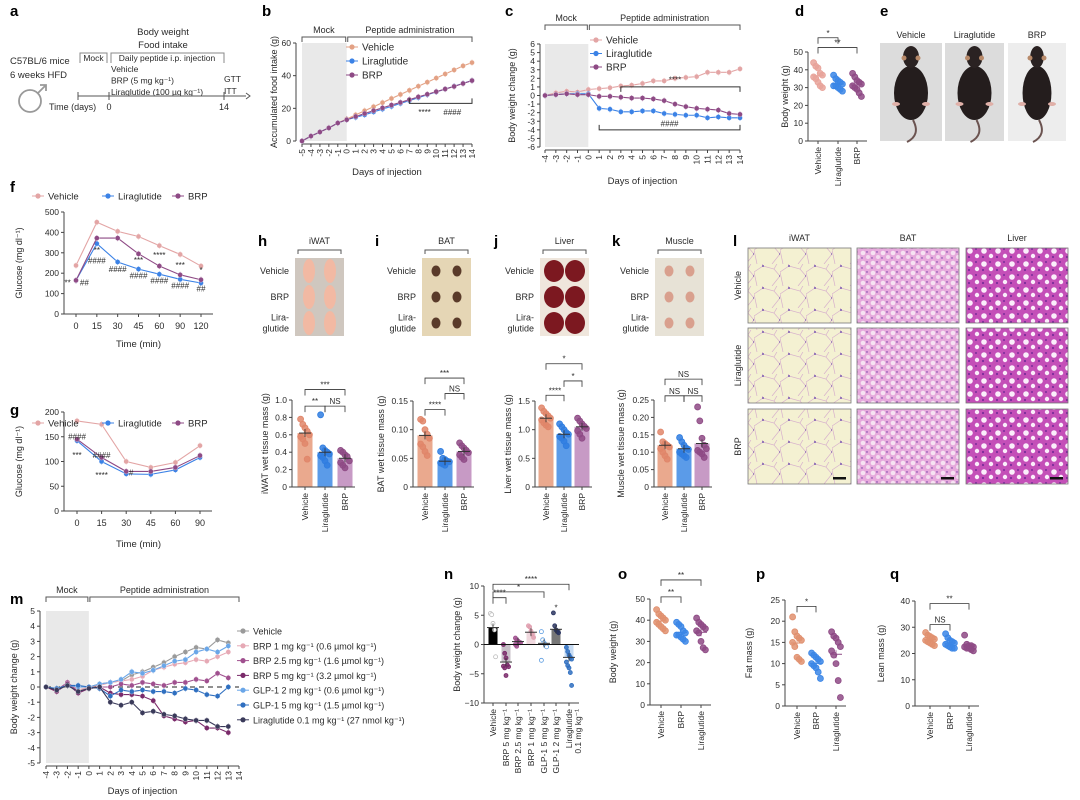 The image size is (1080, 800). I want to click on x-tick-label: 2, so click(610, 157).